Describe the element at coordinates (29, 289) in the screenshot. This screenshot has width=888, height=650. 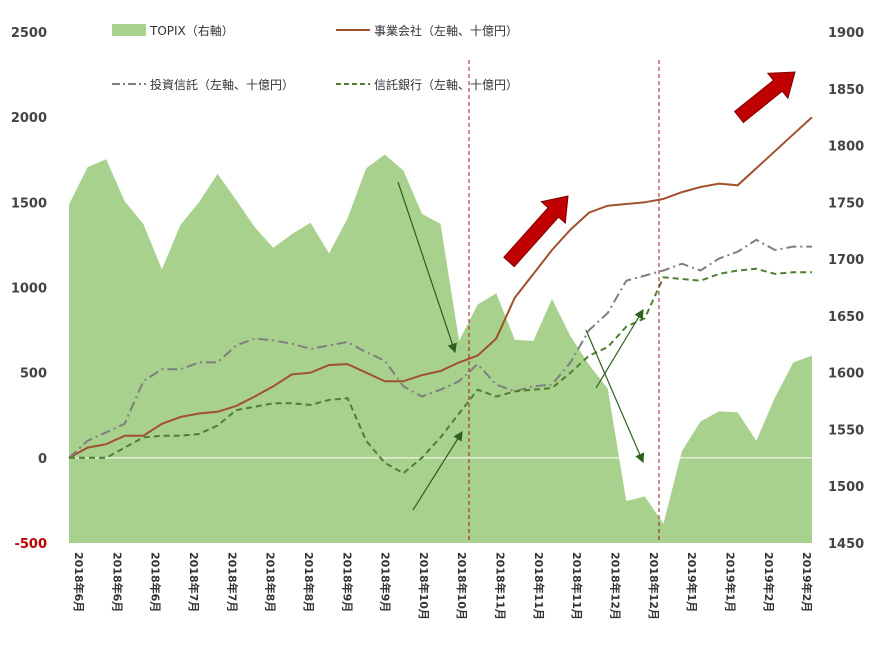
I see `left-axis-tick: 1000` at that location.